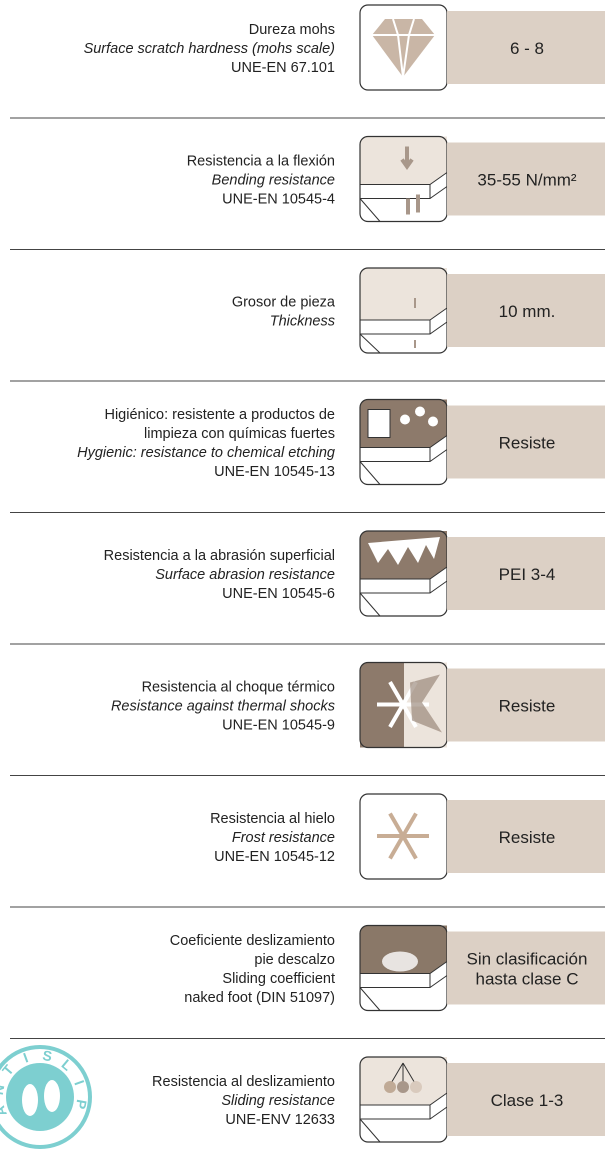 This screenshot has height=1154, width=605. What do you see at coordinates (206, 453) in the screenshot?
I see `spec-label: Hygienic: resistance to chemical etching` at bounding box center [206, 453].